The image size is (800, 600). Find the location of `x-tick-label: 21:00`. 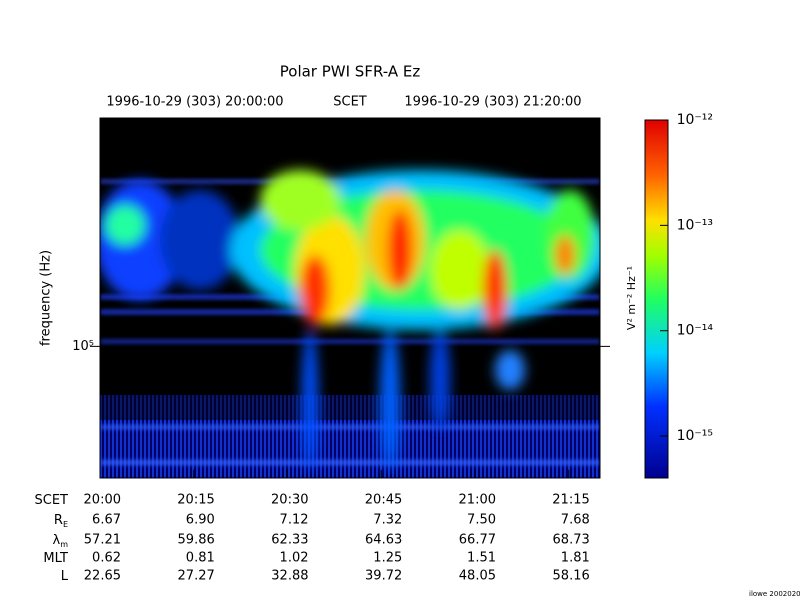

x-tick-label: 21:00 is located at coordinates (477, 500).